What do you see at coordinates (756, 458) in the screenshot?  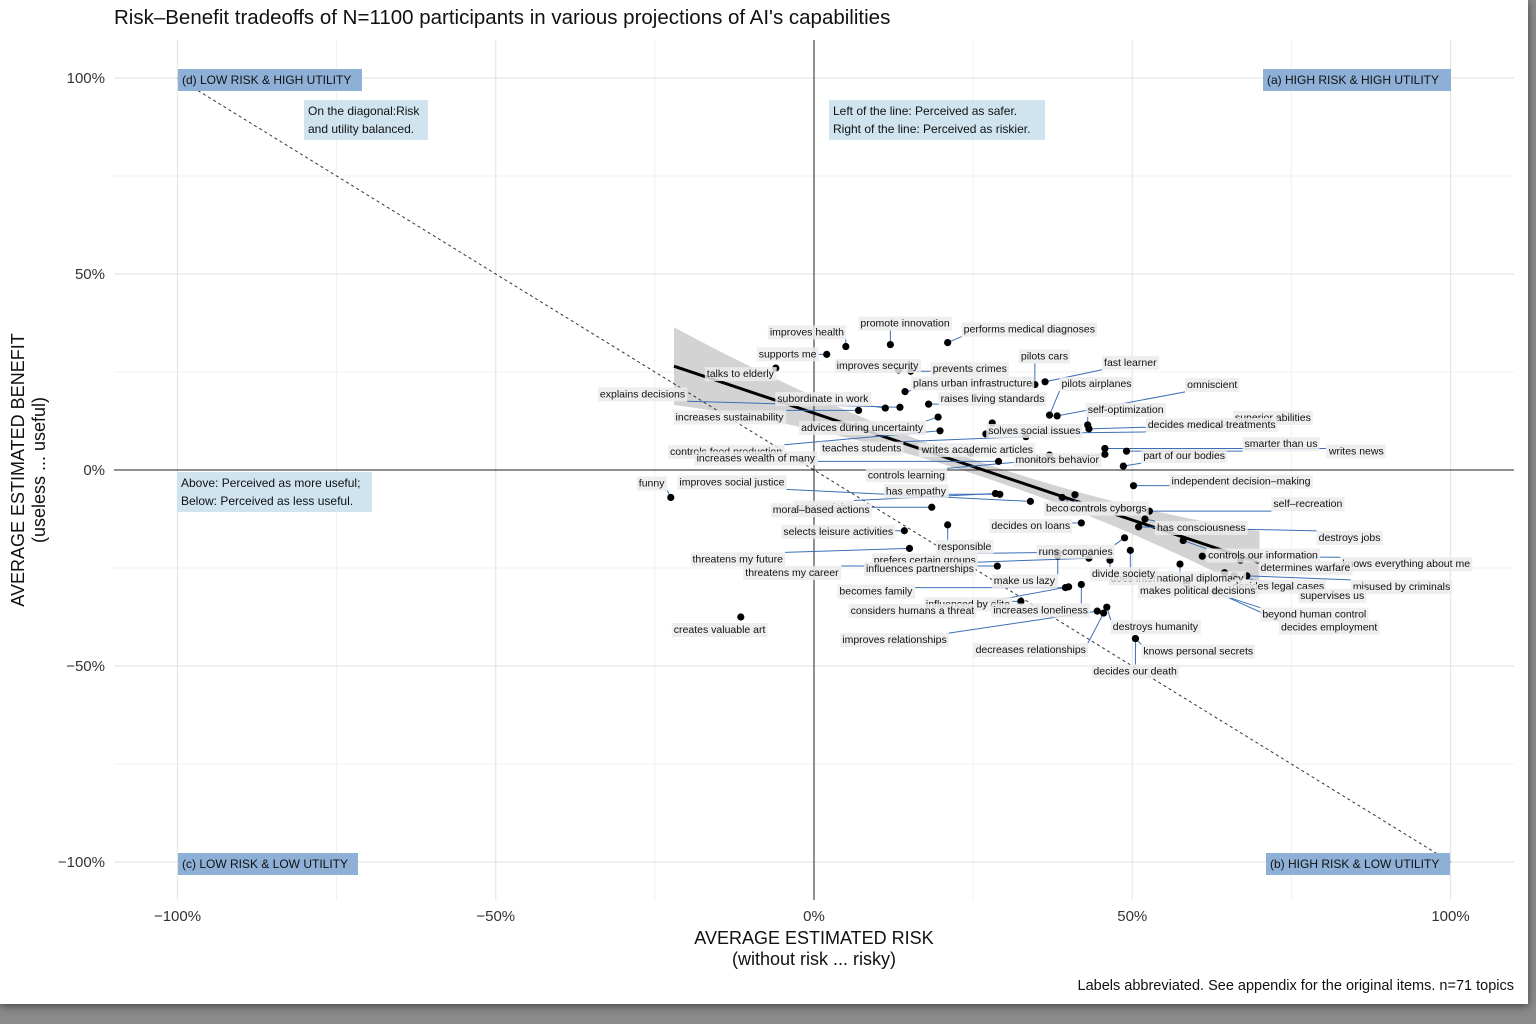 I see `point-label: increases wealth of many` at bounding box center [756, 458].